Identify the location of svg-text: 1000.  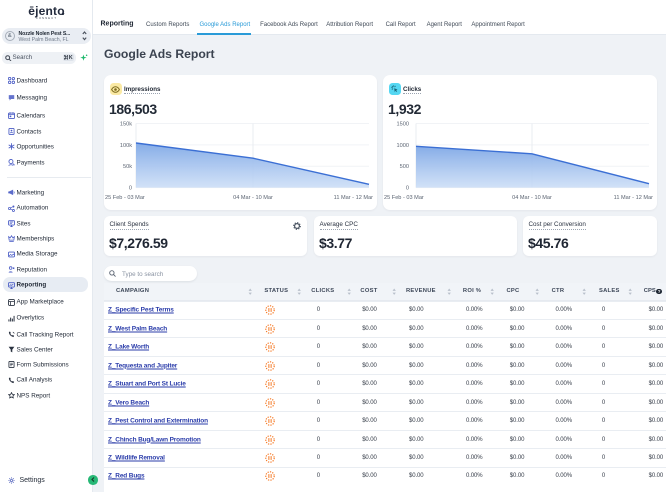
(403, 146).